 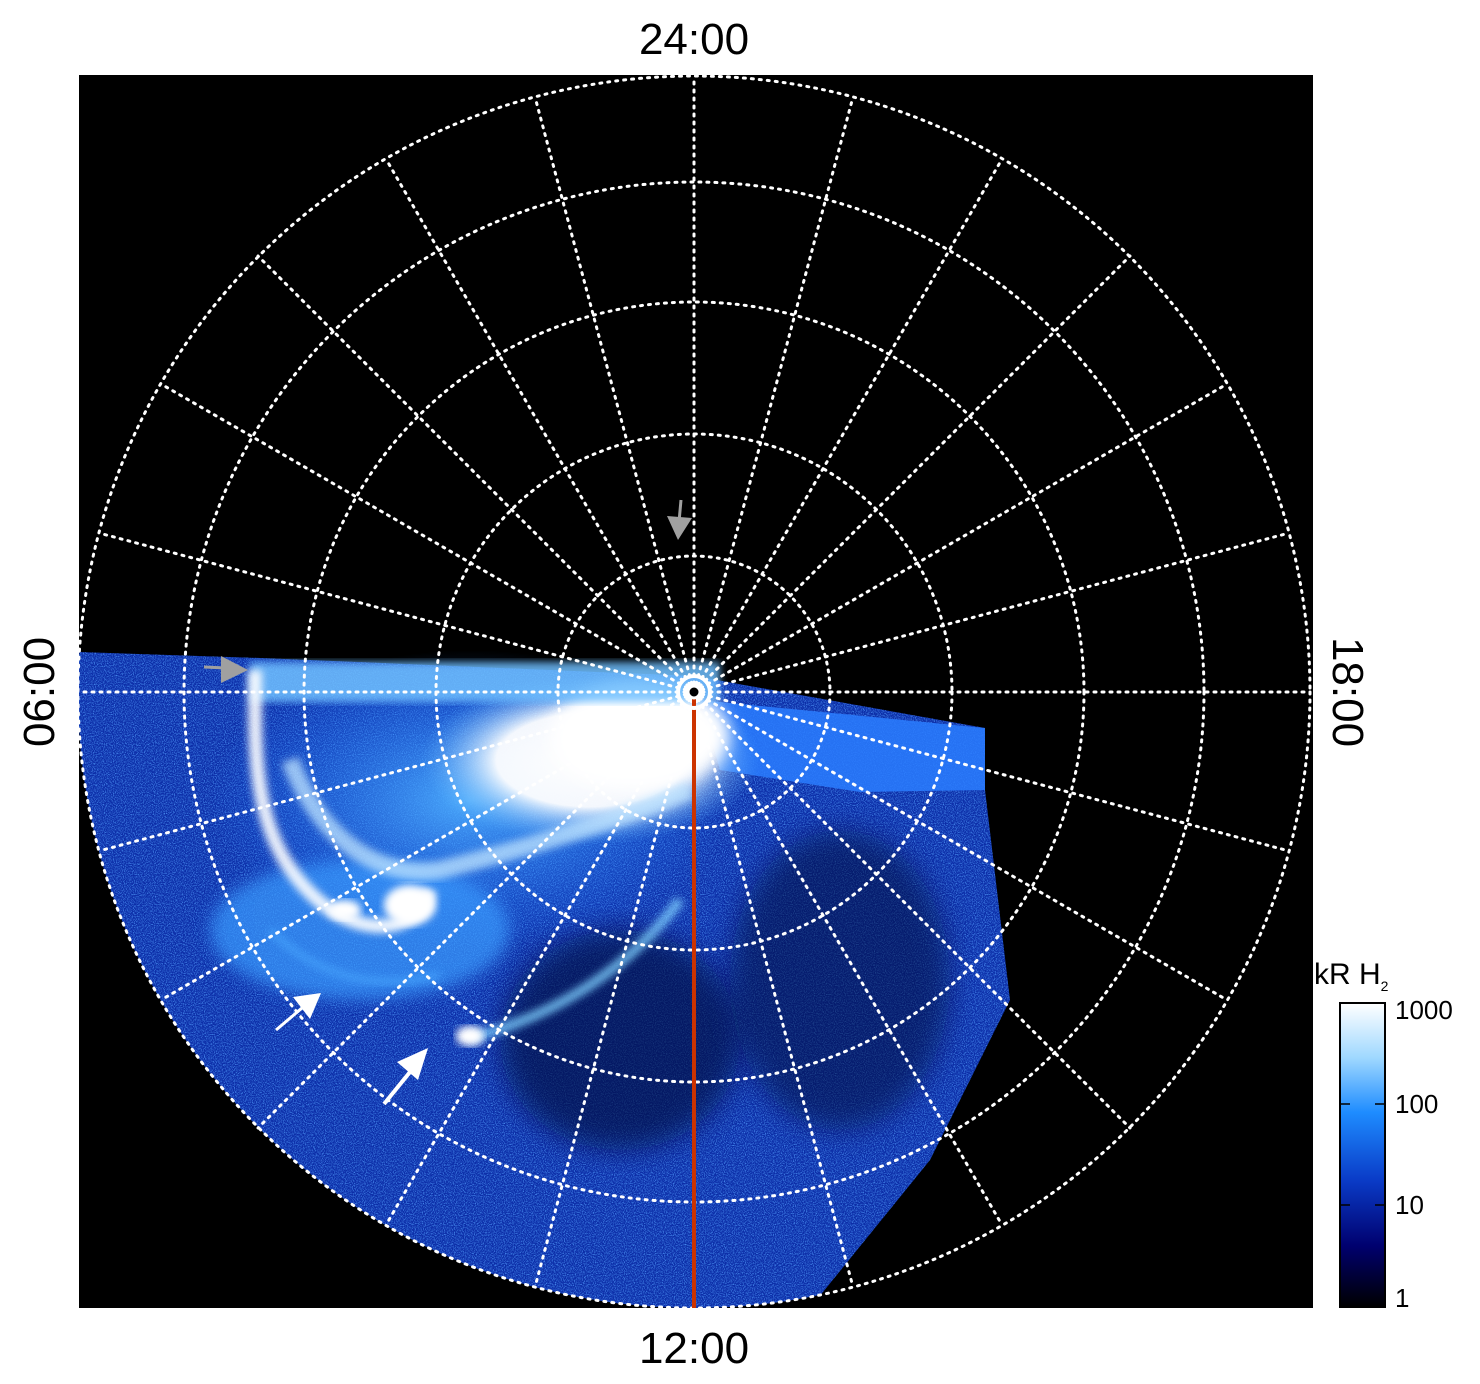 I want to click on colorbar-tick-label: 1000, so click(x=1424, y=1010).